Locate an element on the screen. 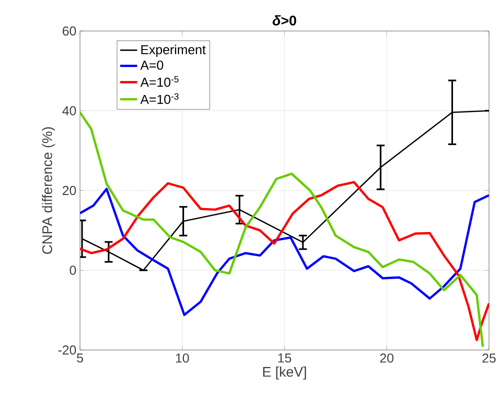 This screenshot has width=504, height=412. x-tick-label: 10 is located at coordinates (182, 358).